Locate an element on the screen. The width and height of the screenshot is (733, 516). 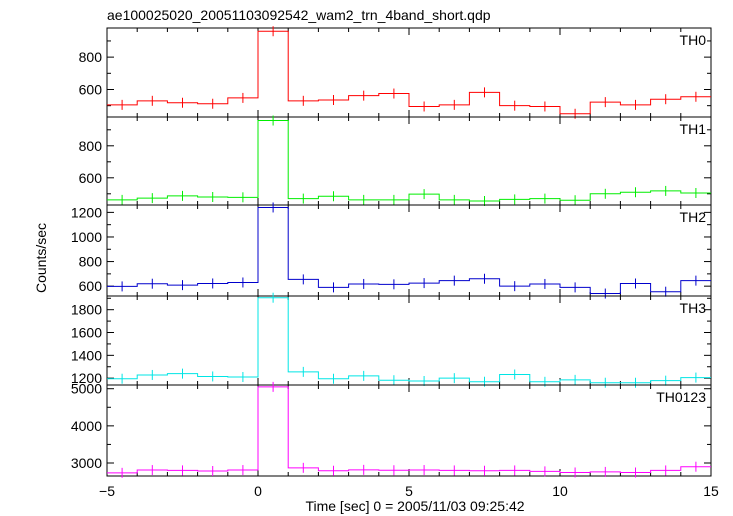
y-tick-label-th0: 600 is located at coordinates (91, 89).